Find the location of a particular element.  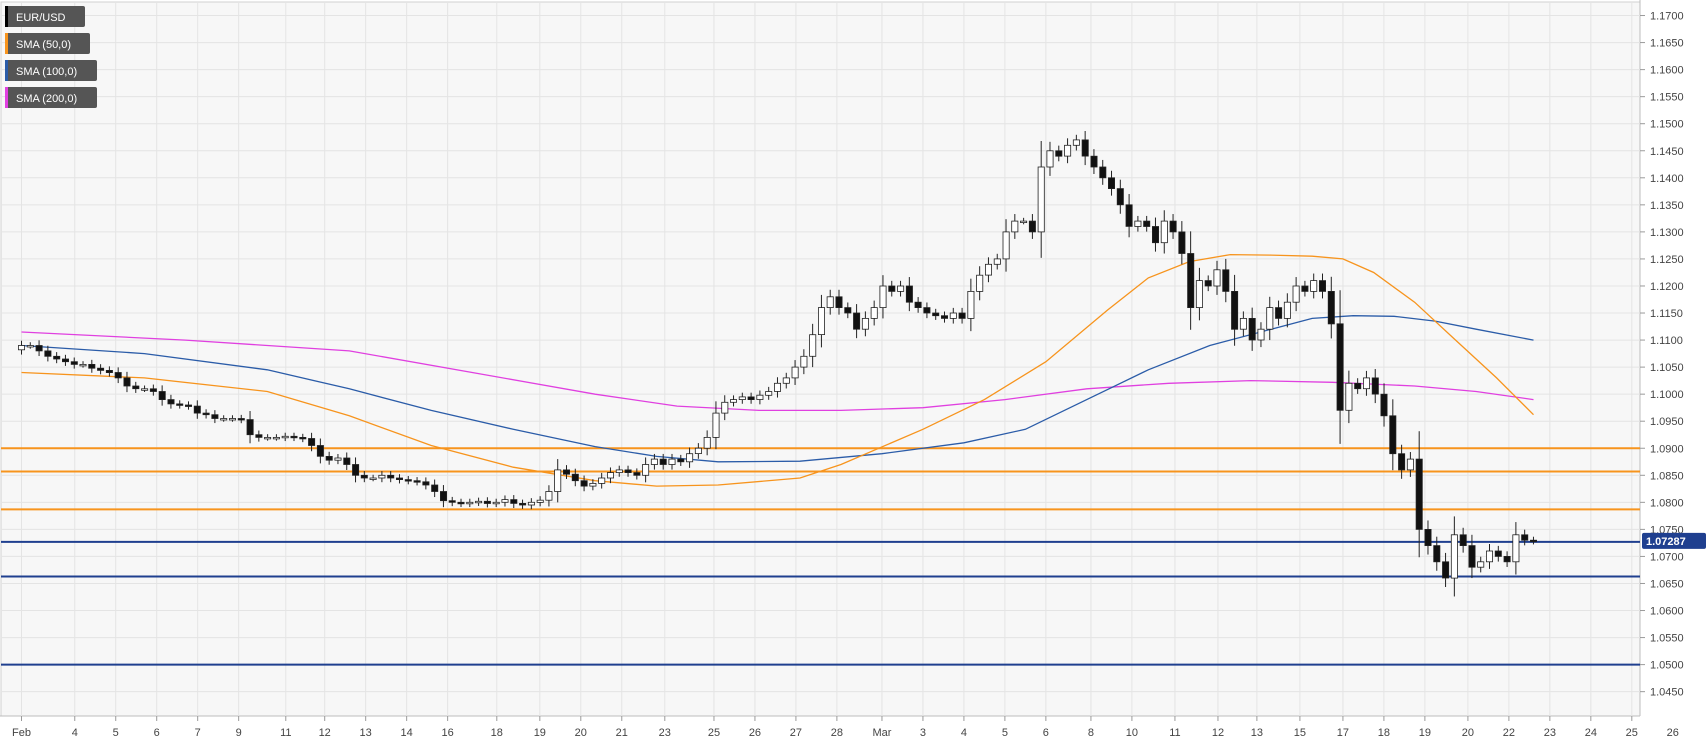

x-tick-label: 26 is located at coordinates (1673, 733).